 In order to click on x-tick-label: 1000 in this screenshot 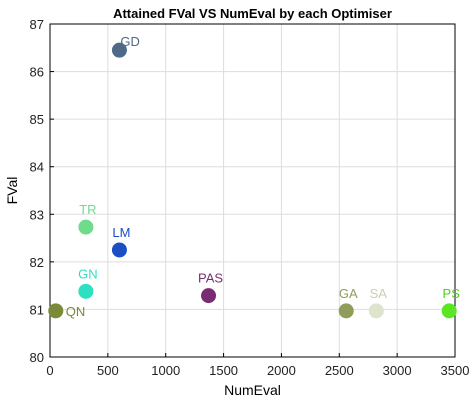, I will do `click(165, 370)`.